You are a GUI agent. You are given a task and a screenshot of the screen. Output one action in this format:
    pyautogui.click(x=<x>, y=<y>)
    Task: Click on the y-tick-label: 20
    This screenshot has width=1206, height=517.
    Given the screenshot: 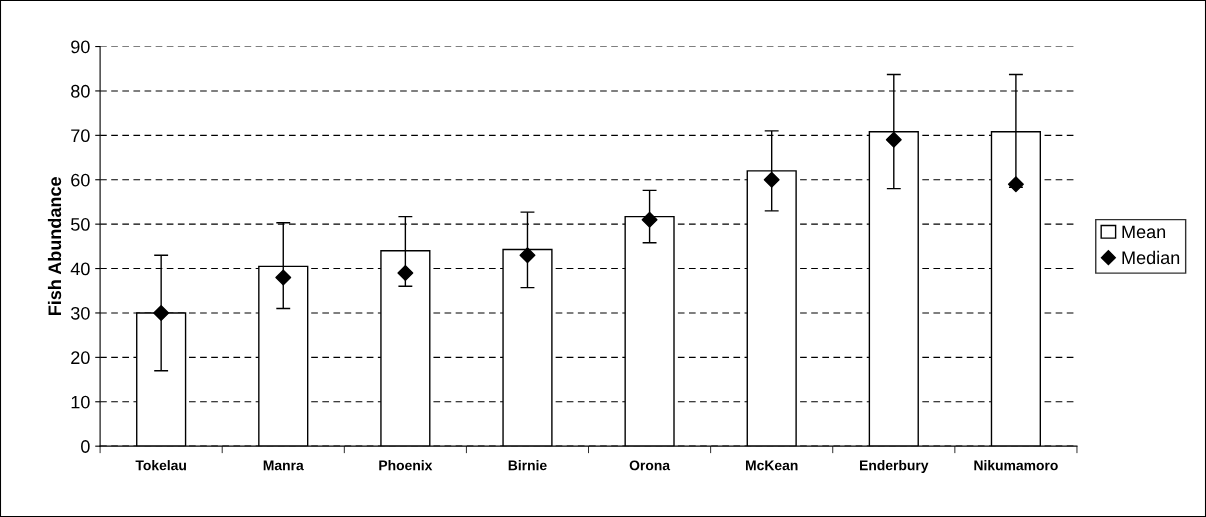 What is the action you would take?
    pyautogui.click(x=80, y=358)
    